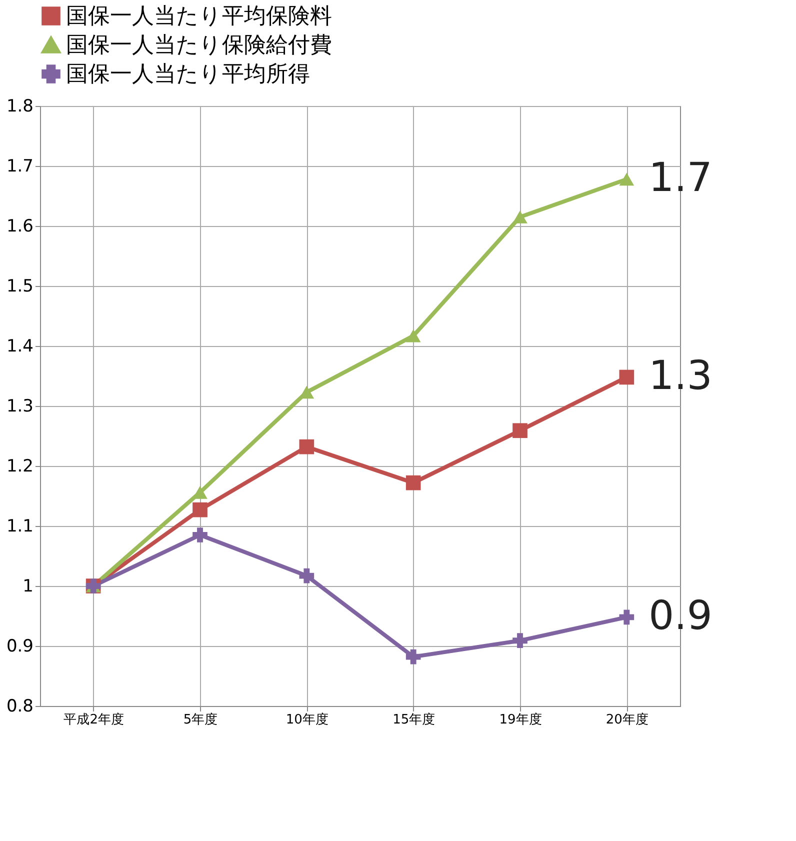  I want to click on y-tick-label: 1.3, so click(20, 406).